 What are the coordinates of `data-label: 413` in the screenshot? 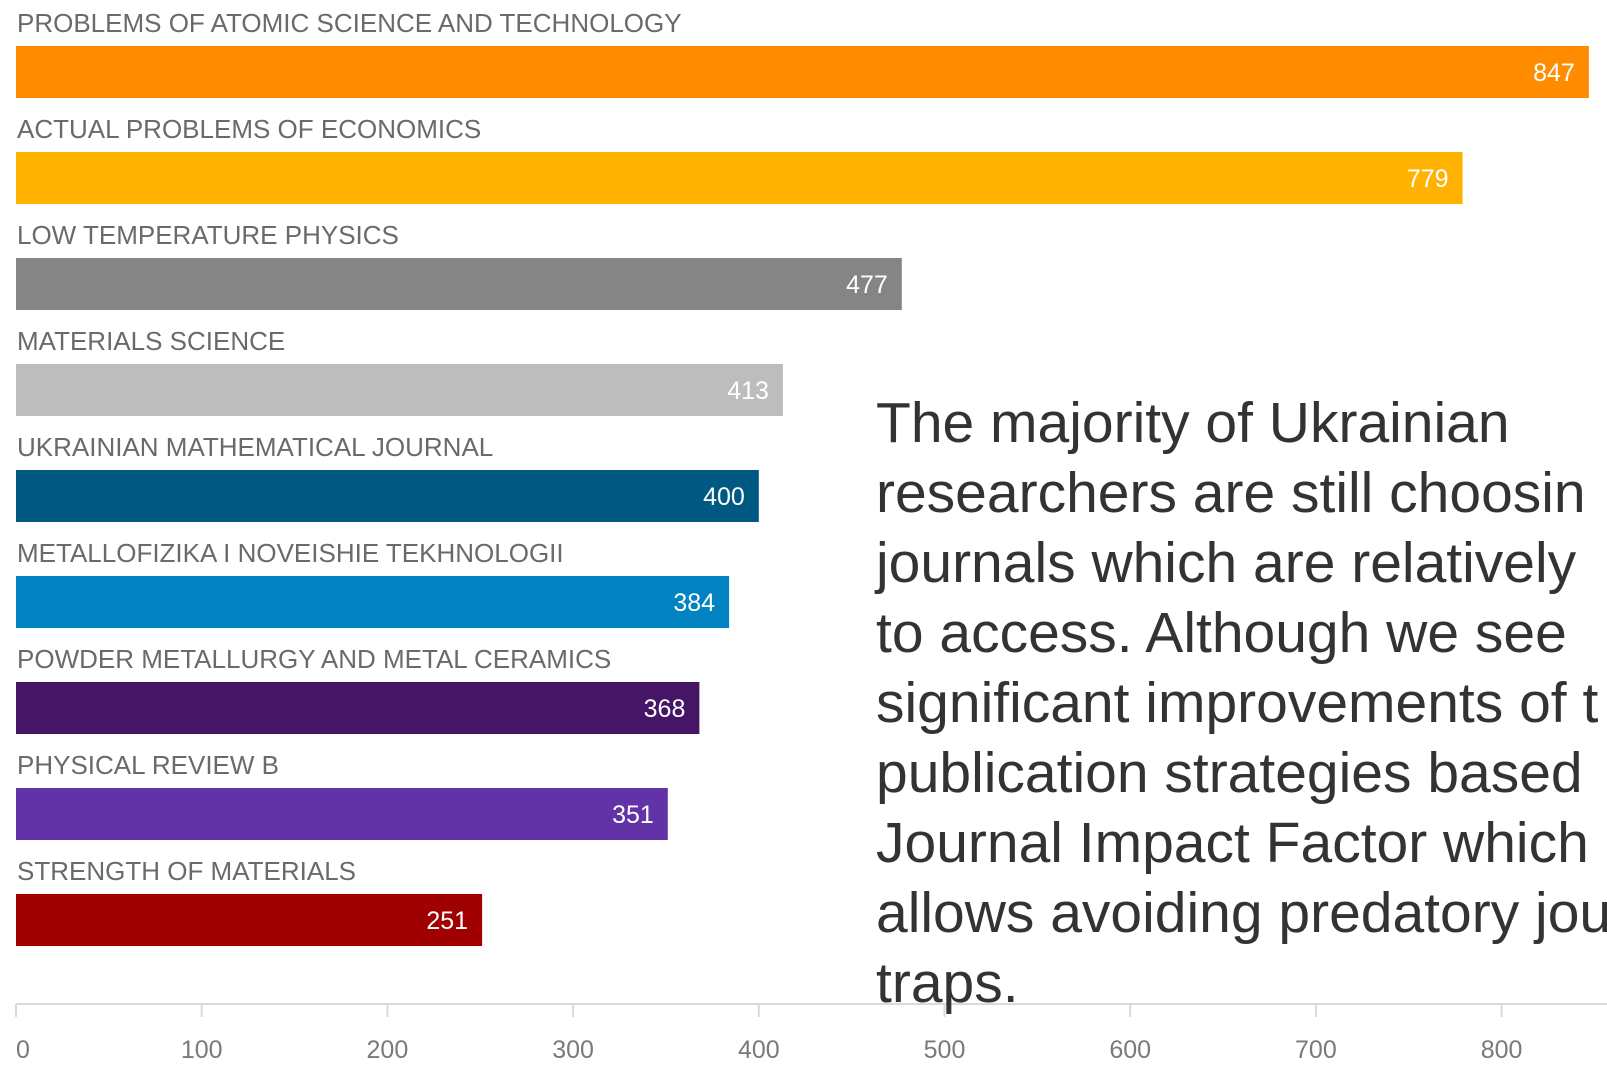 It's located at (748, 391).